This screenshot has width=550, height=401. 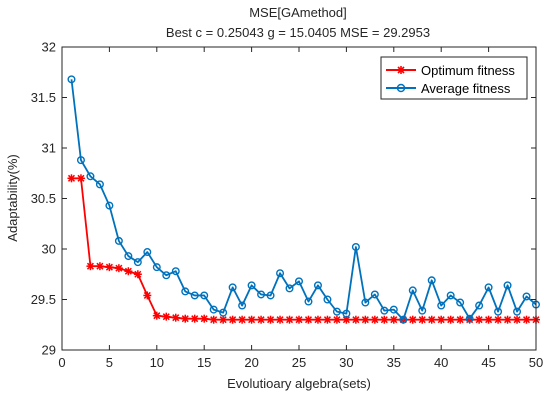 I want to click on x-tick-label: 25, so click(x=299, y=362).